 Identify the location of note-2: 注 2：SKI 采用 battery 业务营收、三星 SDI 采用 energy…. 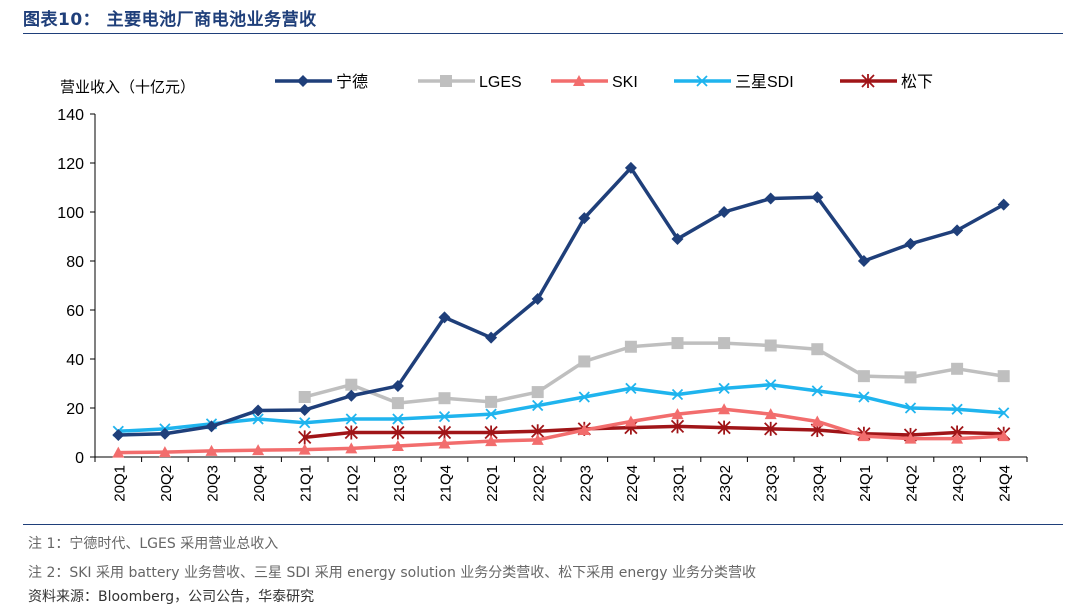
(392, 573).